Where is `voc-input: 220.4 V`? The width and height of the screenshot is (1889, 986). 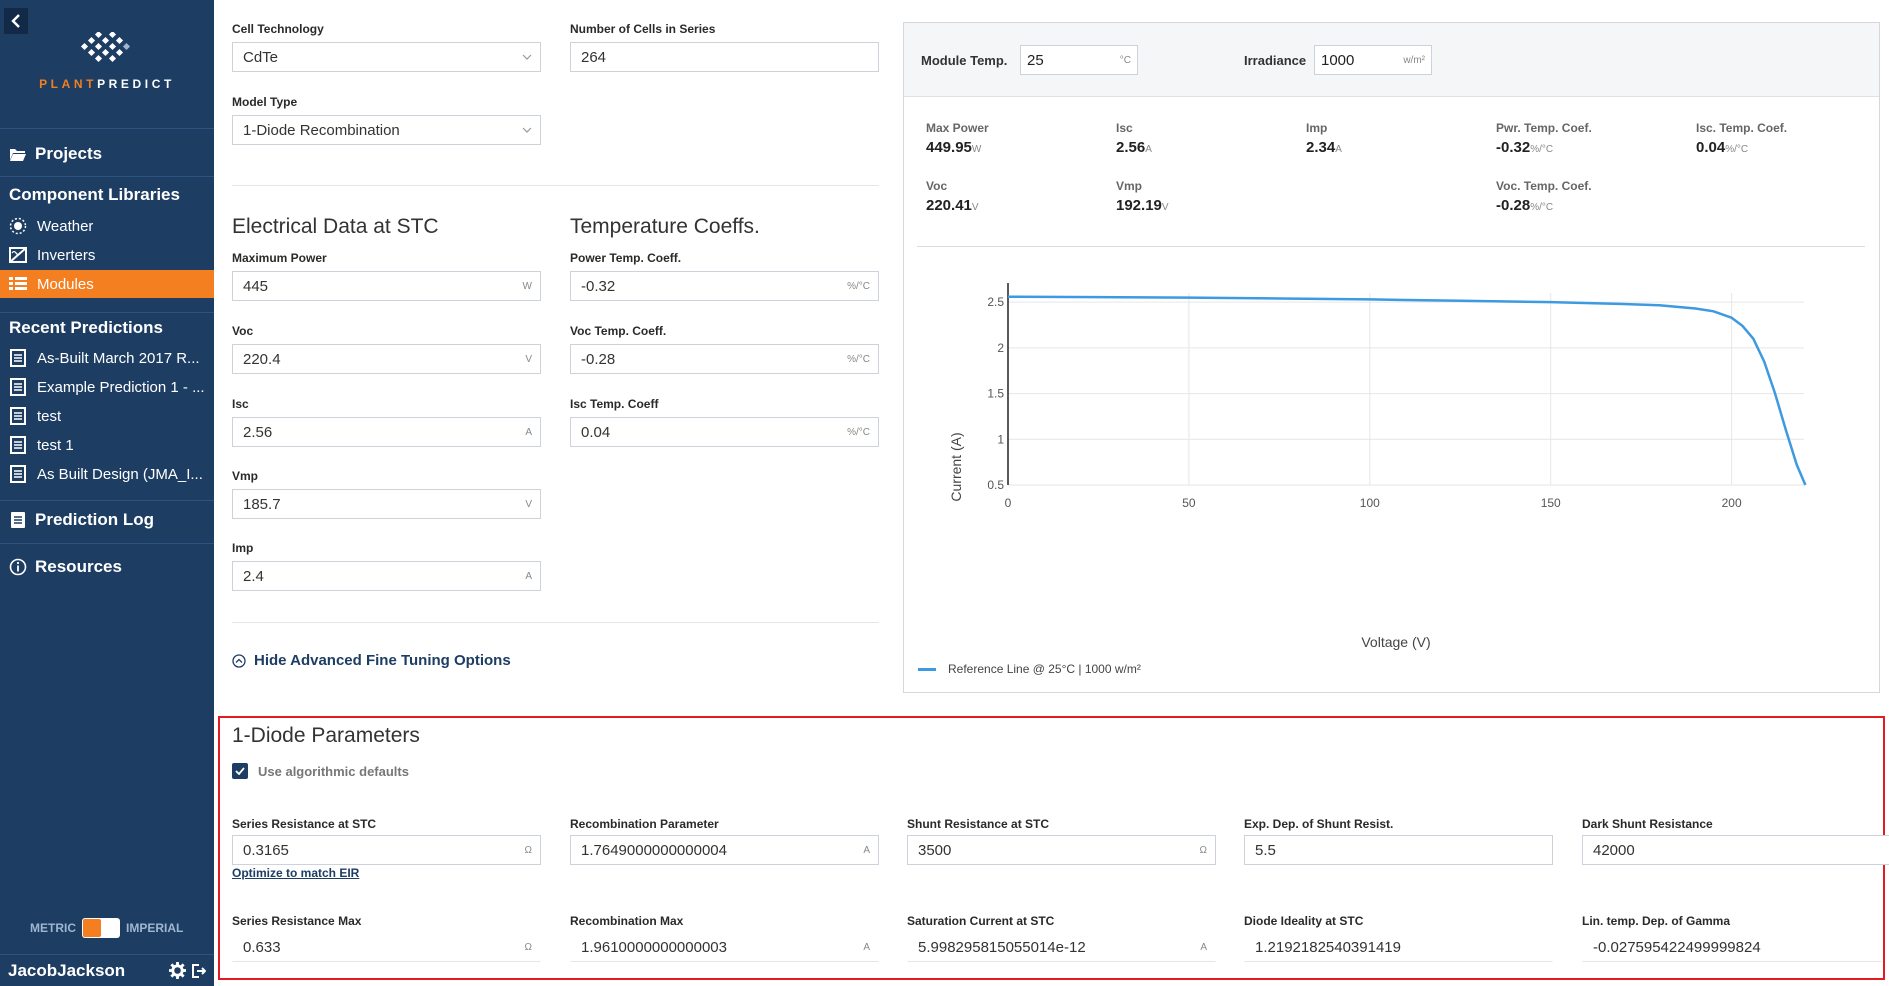
voc-input: 220.4 V is located at coordinates (386, 359).